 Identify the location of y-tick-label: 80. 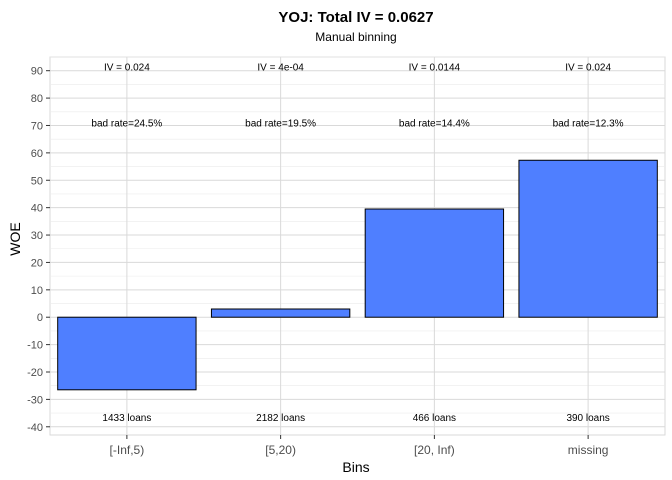
(37, 99).